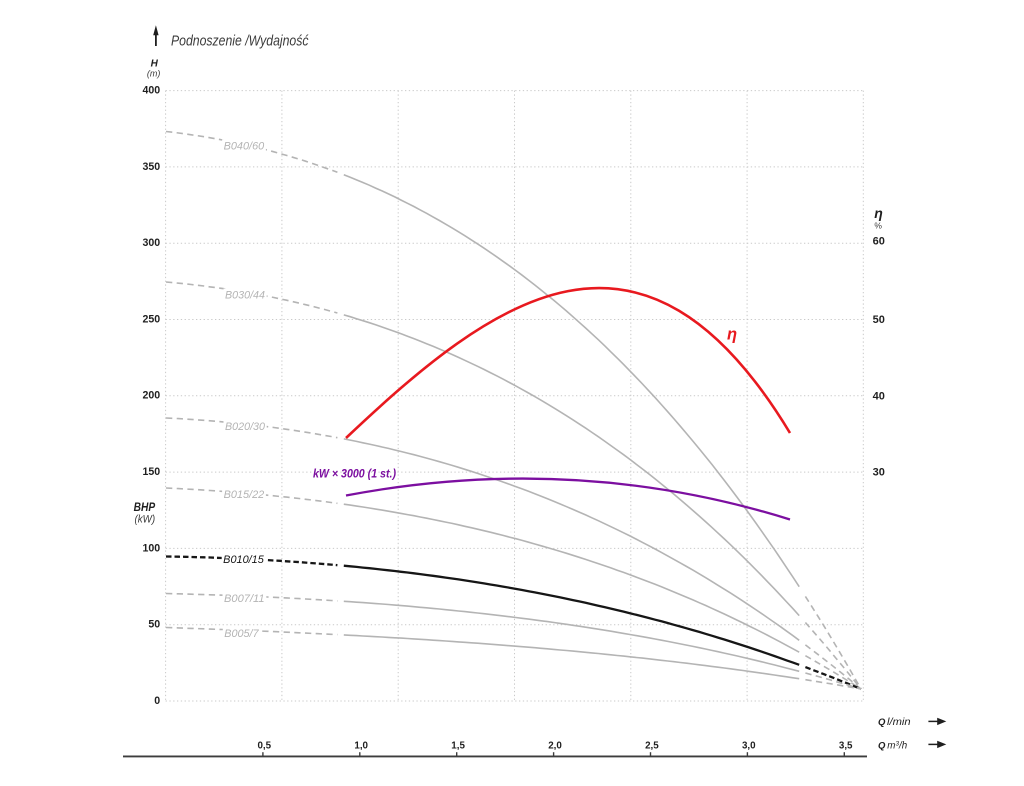 The width and height of the screenshot is (1024, 786). Describe the element at coordinates (264, 746) in the screenshot. I see `svg-text: 0,5` at that location.